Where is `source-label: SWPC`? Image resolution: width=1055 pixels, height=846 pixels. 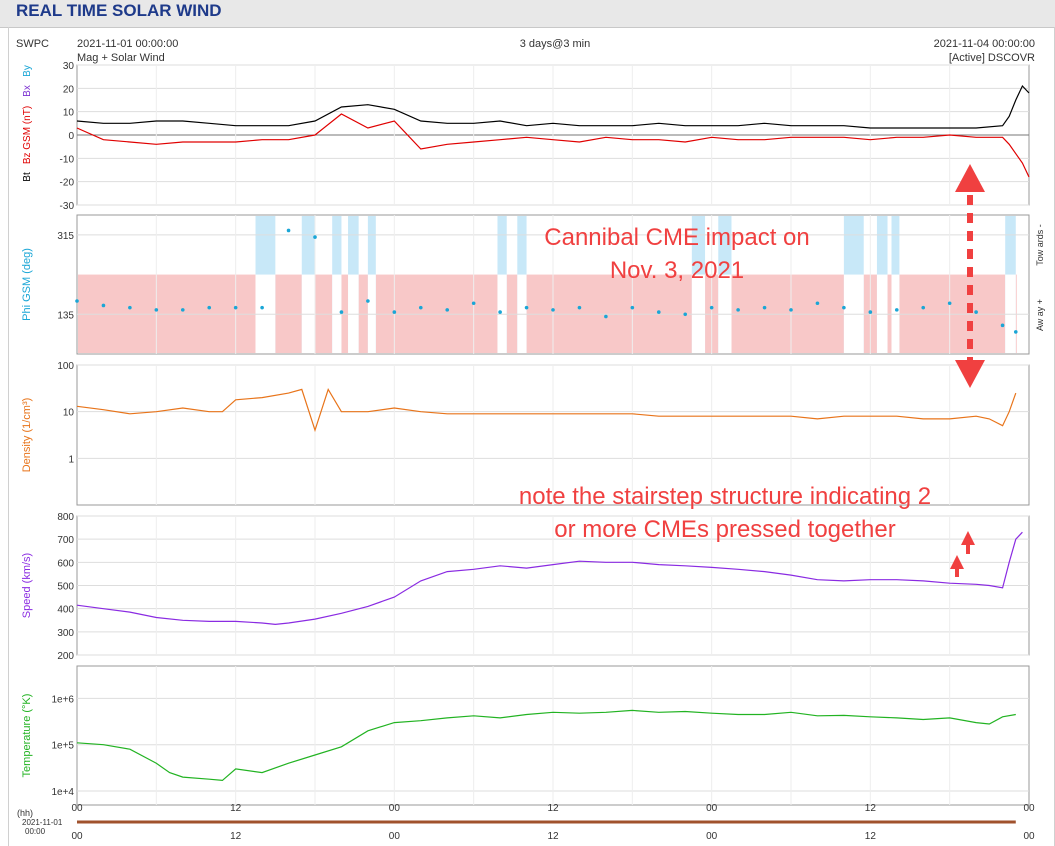 source-label: SWPC is located at coordinates (32, 44).